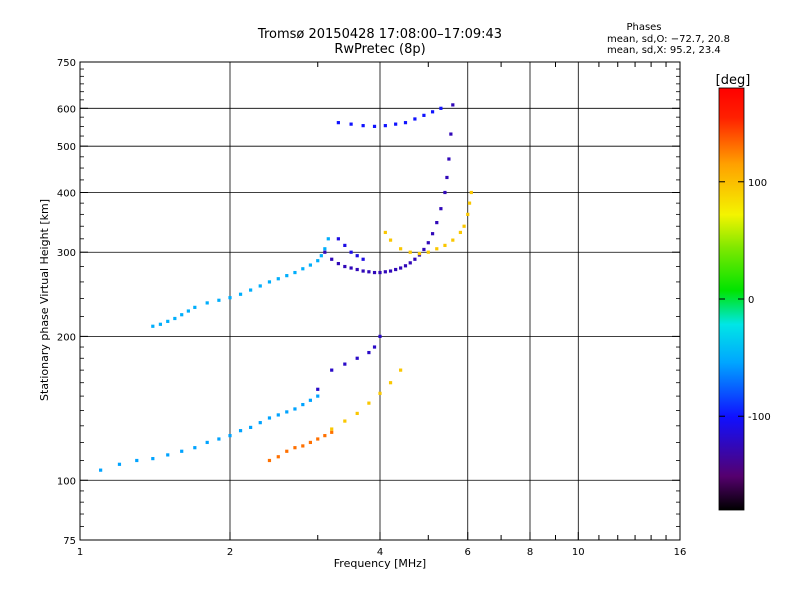  I want to click on chart-subtitle: RwPretec (8p), so click(379, 49).